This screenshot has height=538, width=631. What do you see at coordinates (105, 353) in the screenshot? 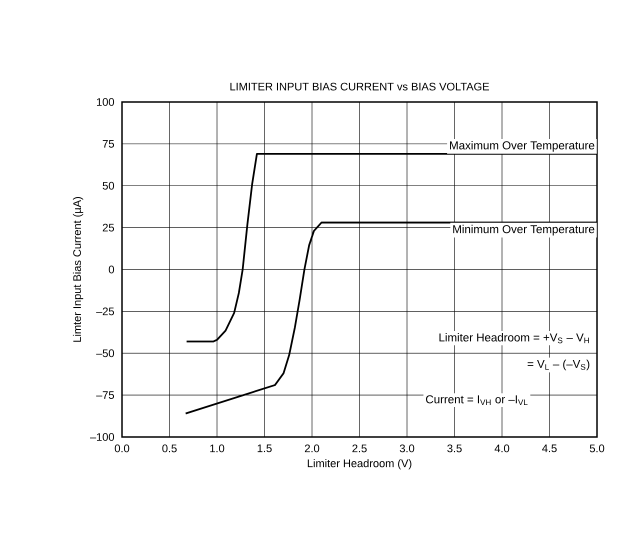
I see `y-tick-label: –50` at bounding box center [105, 353].